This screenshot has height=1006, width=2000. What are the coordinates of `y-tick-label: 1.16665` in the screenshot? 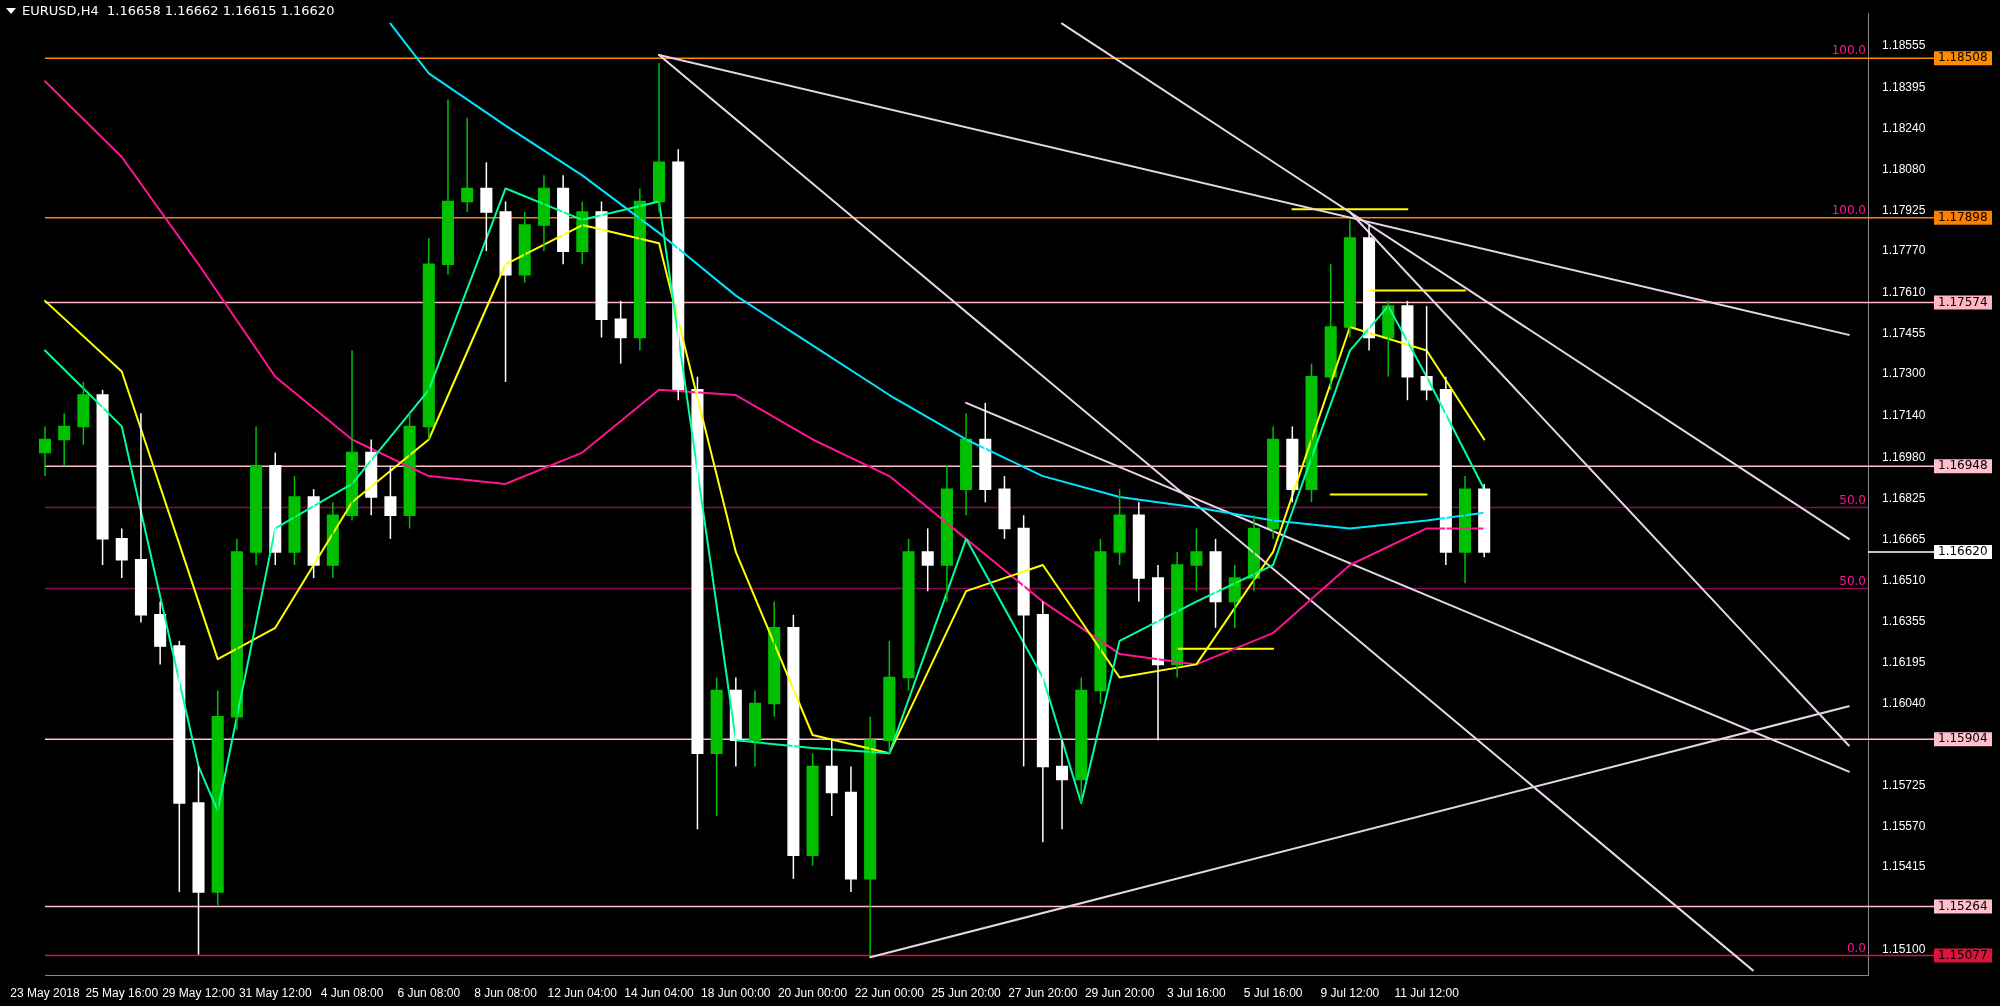 It's located at (1904, 539).